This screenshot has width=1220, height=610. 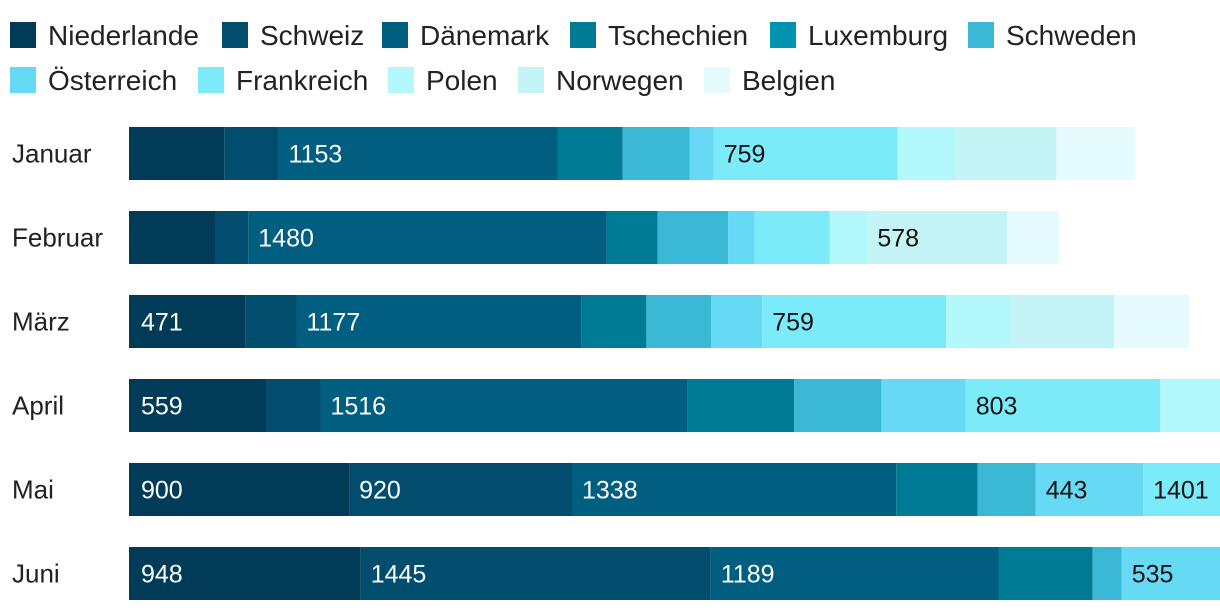 I want to click on legend-label: Dänemark, so click(x=485, y=35).